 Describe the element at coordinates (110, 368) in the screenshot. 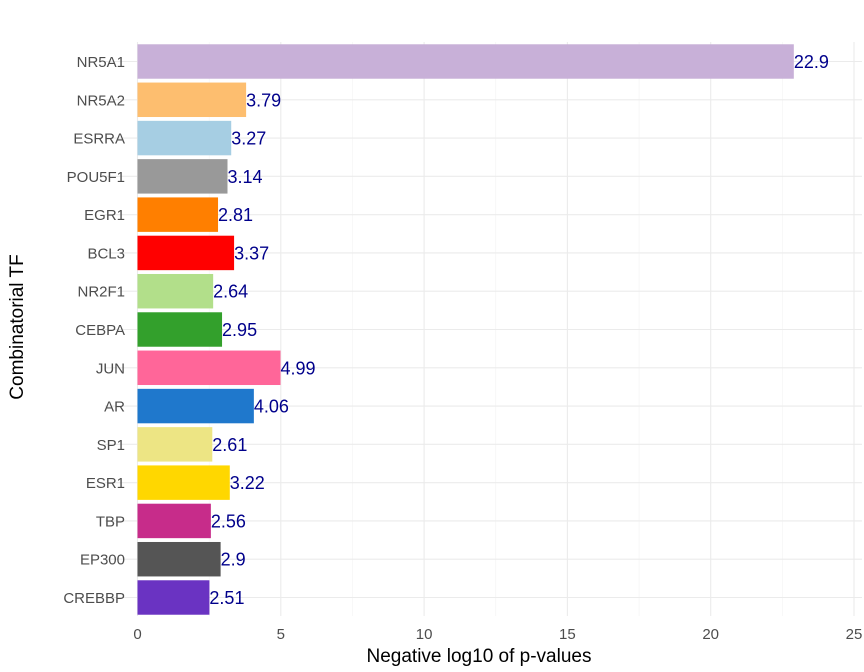

I see `y-tick-label: JUN` at that location.